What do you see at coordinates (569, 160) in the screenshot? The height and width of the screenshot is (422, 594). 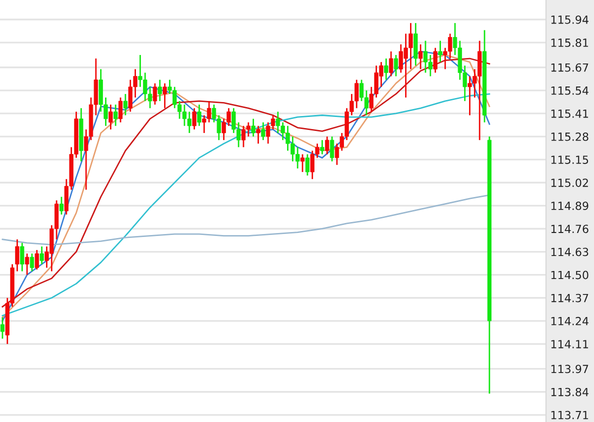 I see `y-tick-label: 115.15` at bounding box center [569, 160].